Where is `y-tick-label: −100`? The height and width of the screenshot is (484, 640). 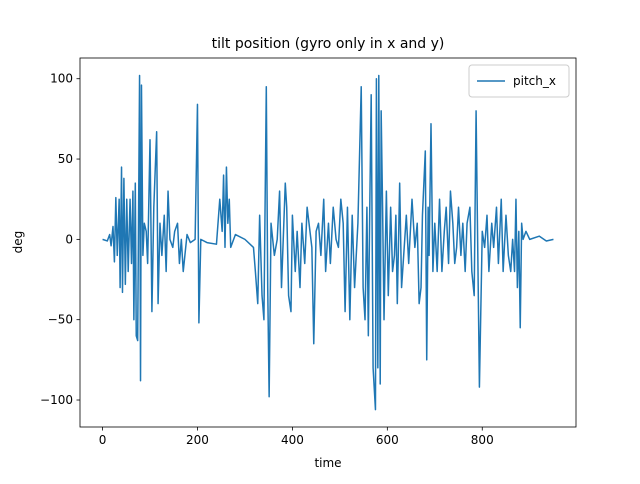
y-tick-label: −100 is located at coordinates (56, 400).